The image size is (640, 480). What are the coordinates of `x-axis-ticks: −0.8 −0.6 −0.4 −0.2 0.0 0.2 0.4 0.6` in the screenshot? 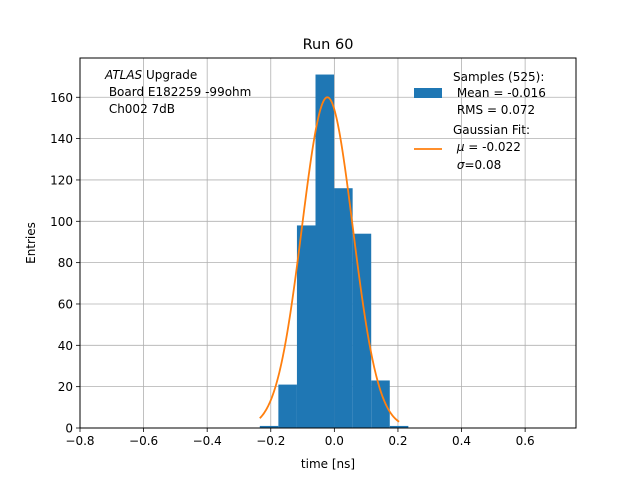 It's located at (300, 438).